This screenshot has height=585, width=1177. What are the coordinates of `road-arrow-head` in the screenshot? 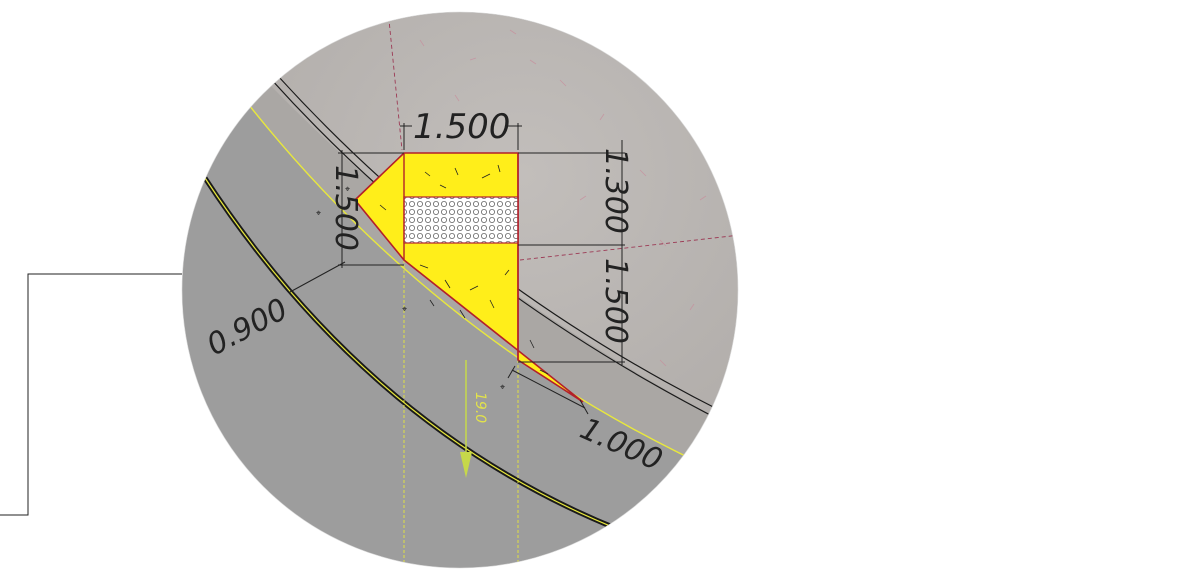 It's located at (466, 465).